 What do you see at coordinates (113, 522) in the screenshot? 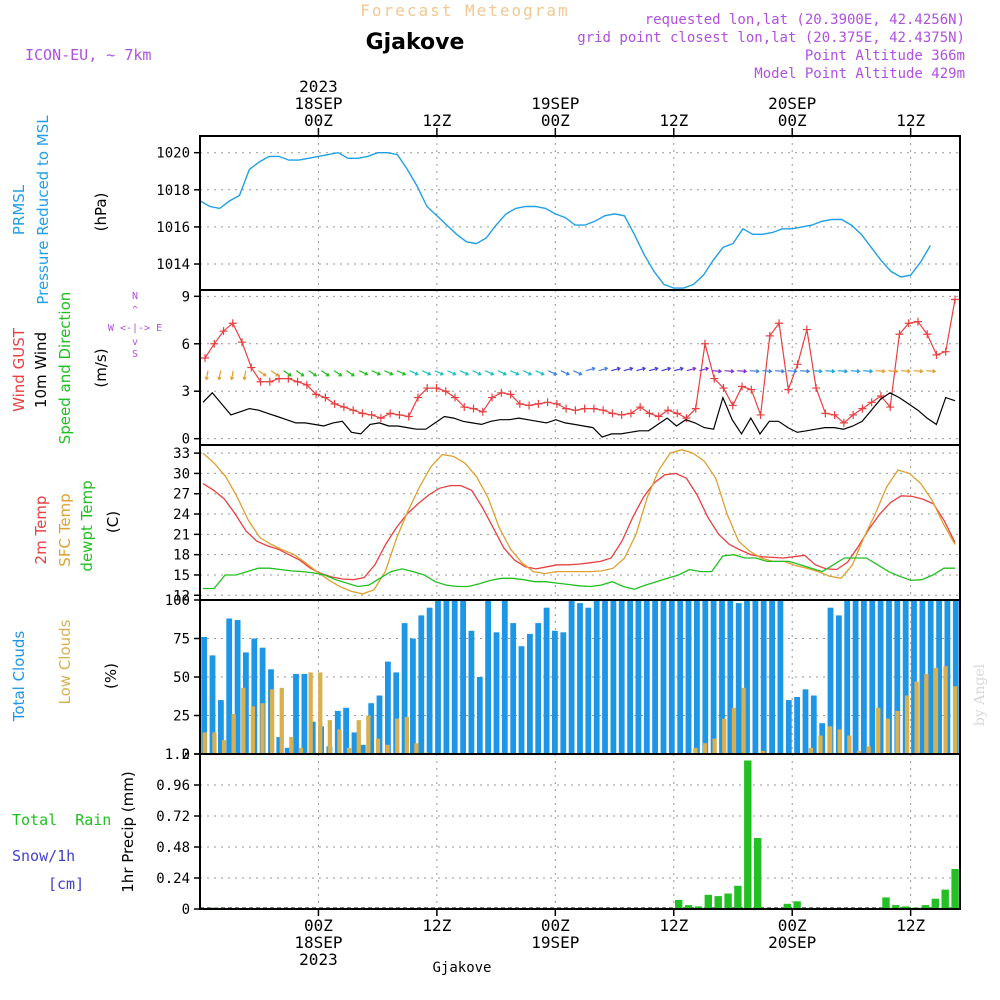
I see `temp-units: (C)` at bounding box center [113, 522].